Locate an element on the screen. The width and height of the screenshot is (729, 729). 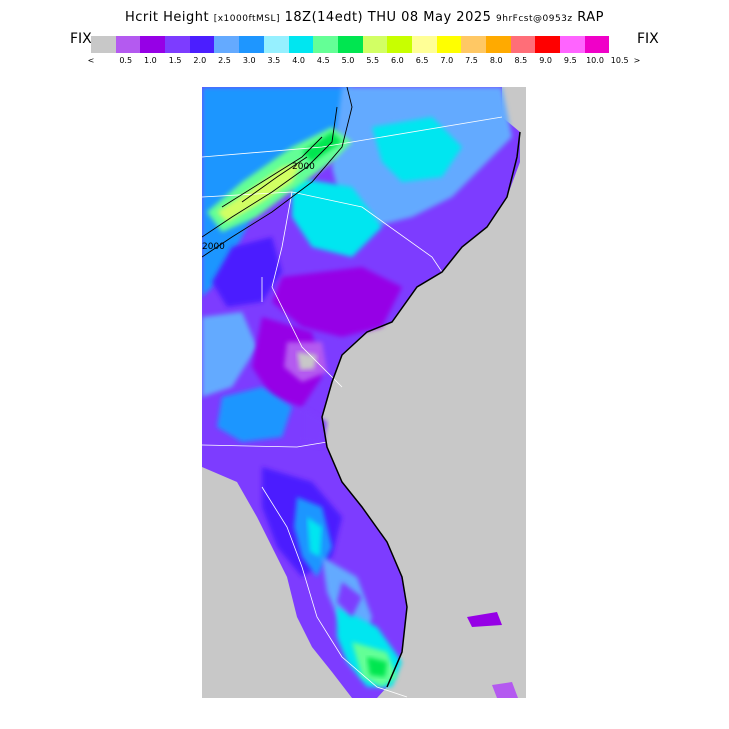
scale-tick-label: 2.5 is located at coordinates (224, 60).